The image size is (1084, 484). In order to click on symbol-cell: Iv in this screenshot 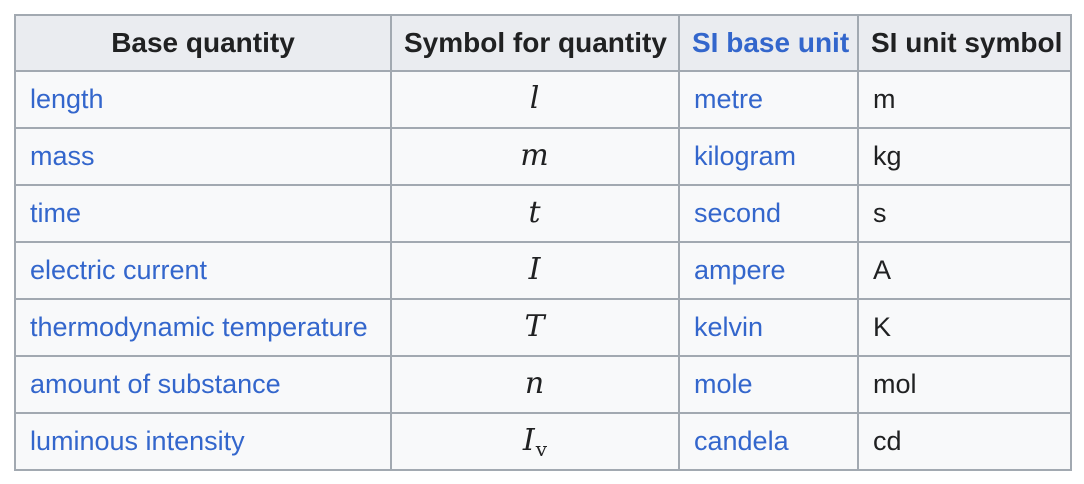, I will do `click(535, 441)`.